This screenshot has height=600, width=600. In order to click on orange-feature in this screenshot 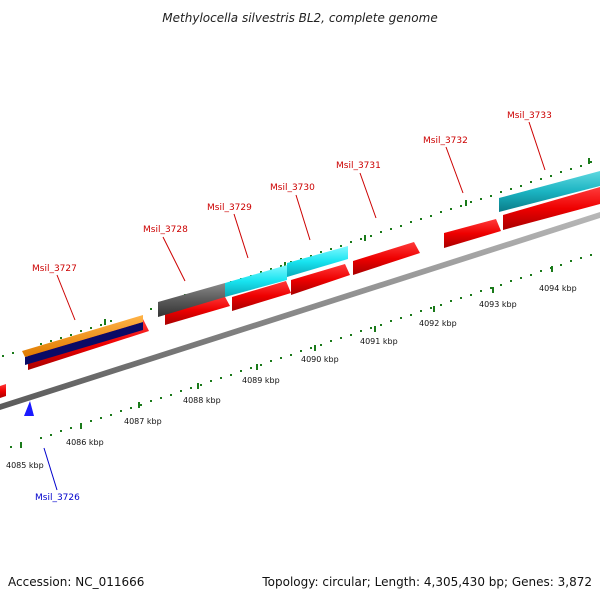, I will do `click(82, 336)`.